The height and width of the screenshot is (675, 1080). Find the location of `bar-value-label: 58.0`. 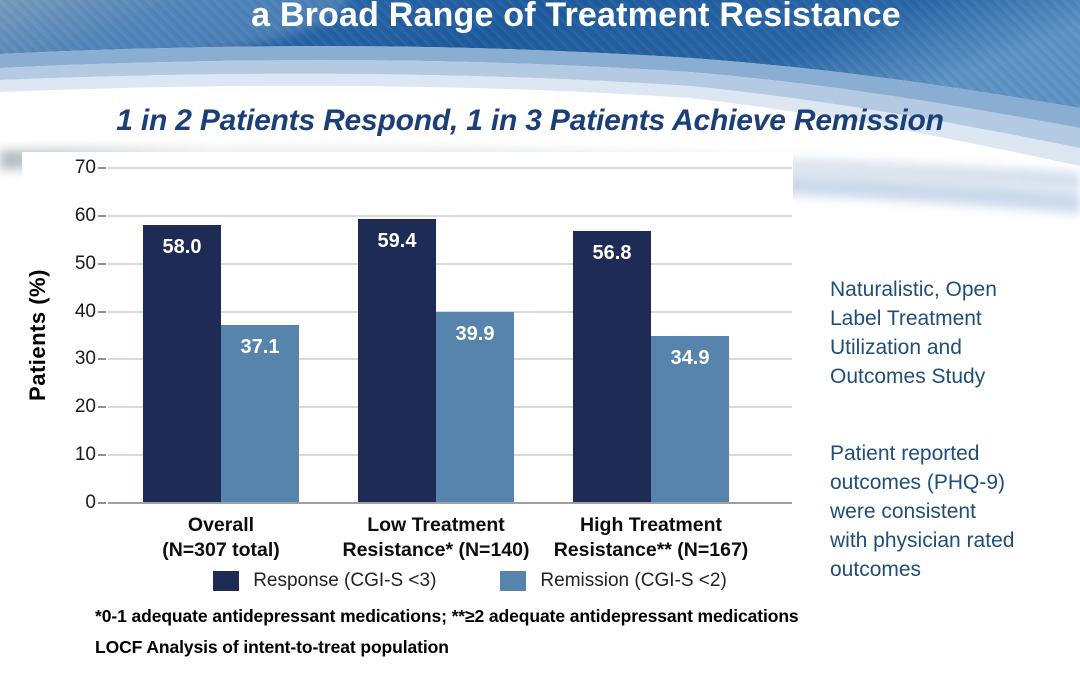

bar-value-label: 58.0 is located at coordinates (182, 247).